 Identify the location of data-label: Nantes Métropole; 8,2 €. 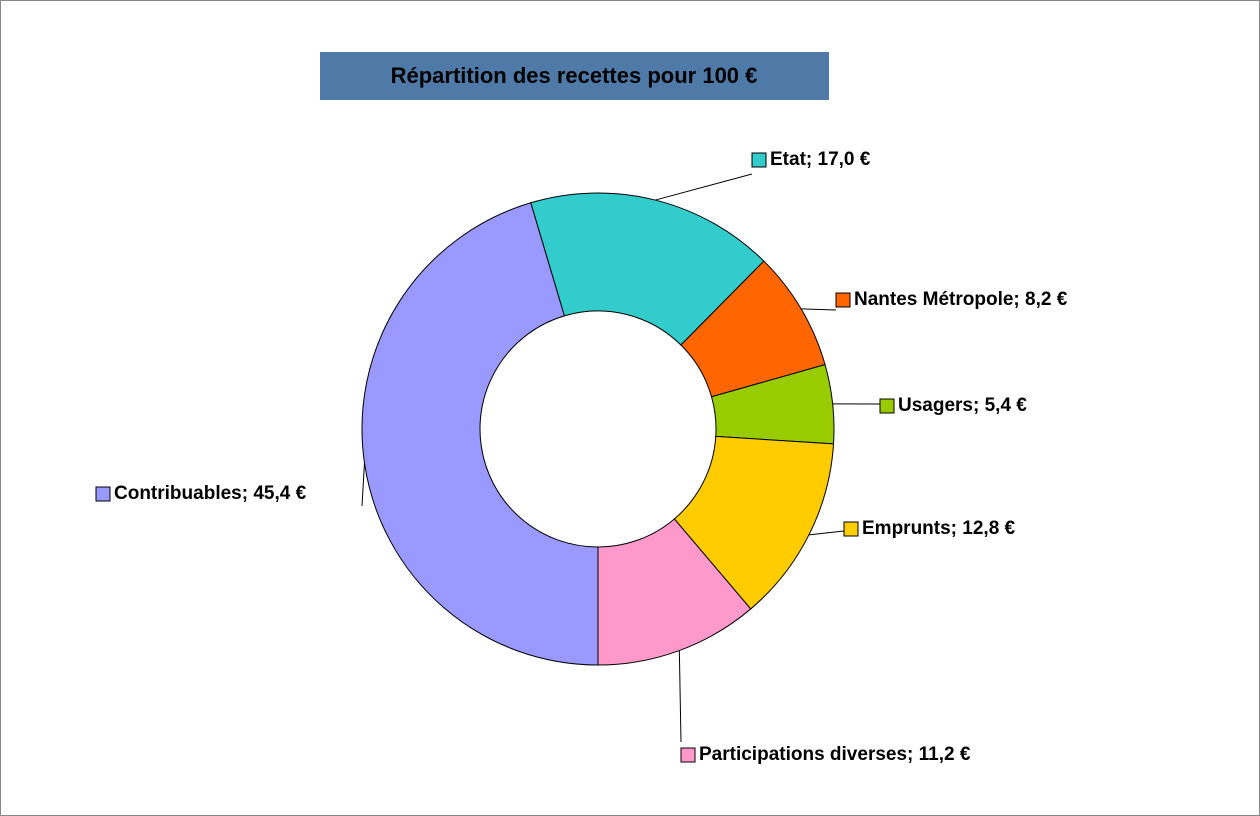
(961, 299).